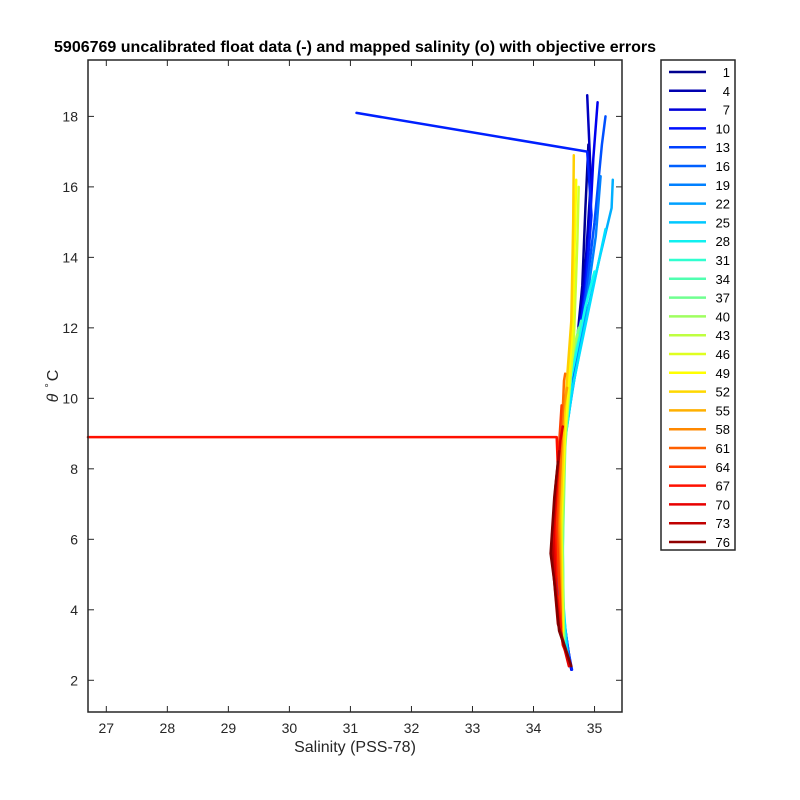 This screenshot has width=800, height=800. I want to click on x-tick-label: 35, so click(595, 728).